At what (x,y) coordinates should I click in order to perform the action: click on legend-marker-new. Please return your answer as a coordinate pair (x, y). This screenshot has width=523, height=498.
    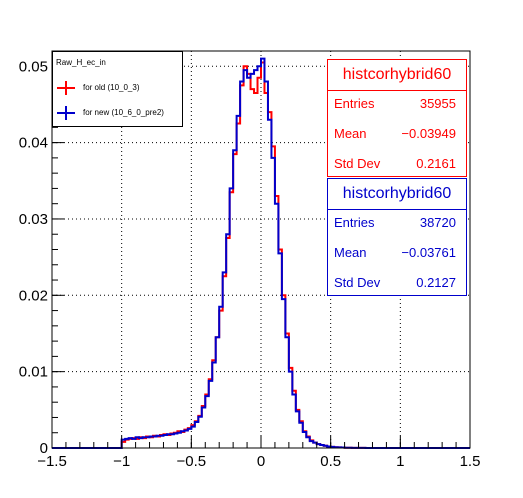
    Looking at the image, I should click on (66, 113).